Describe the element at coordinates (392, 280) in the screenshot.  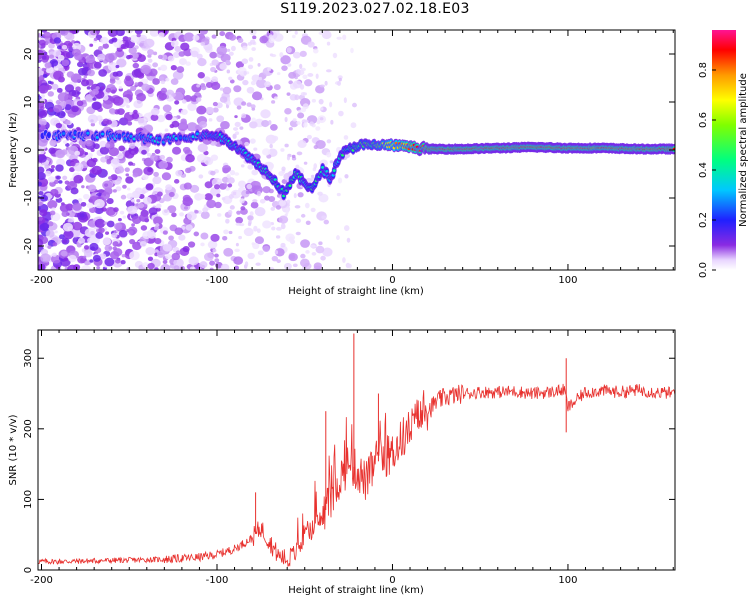
I see `spectrogram-x-tick-label: 0` at that location.